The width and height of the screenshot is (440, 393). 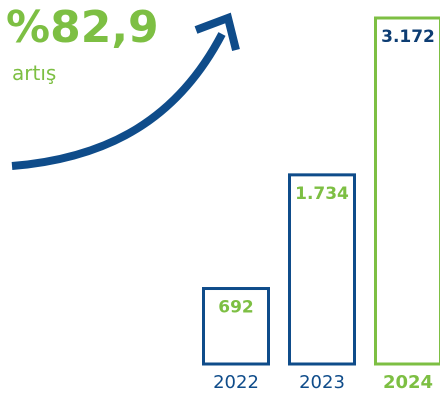 What do you see at coordinates (82, 27) in the screenshot?
I see `growth-percentage: %82,9` at bounding box center [82, 27].